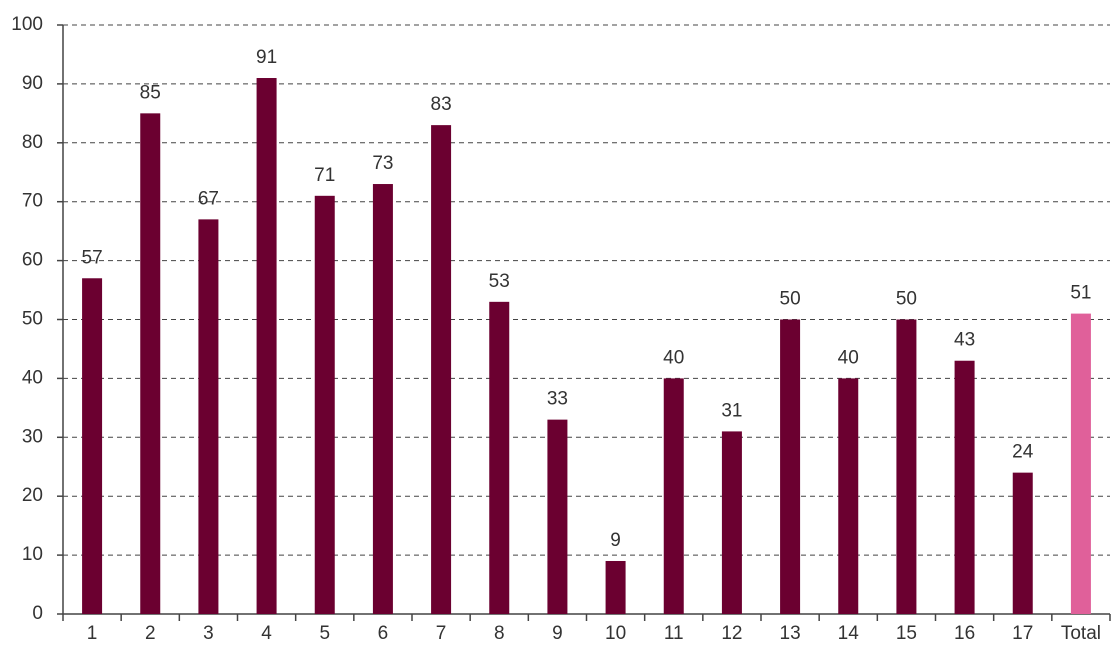 The height and width of the screenshot is (646, 1112). Describe the element at coordinates (615, 540) in the screenshot. I see `data-label: 9` at that location.